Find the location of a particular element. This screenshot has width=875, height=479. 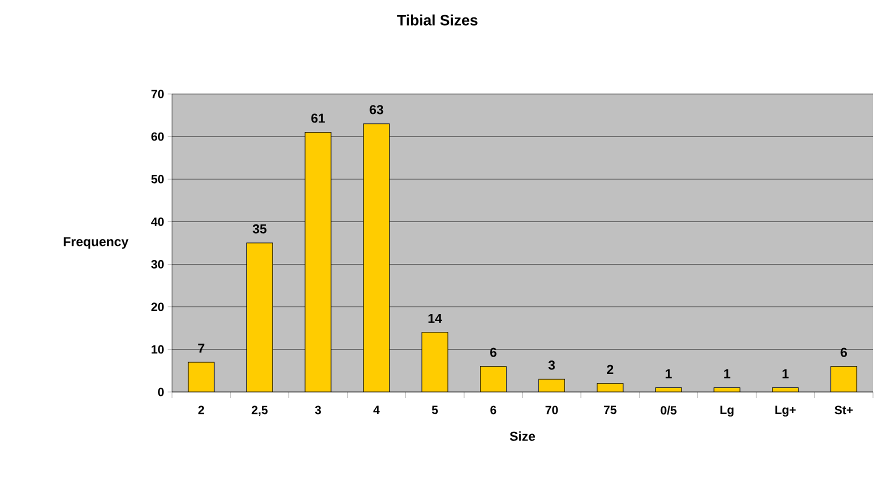

x-tick-label: 5 is located at coordinates (435, 410).